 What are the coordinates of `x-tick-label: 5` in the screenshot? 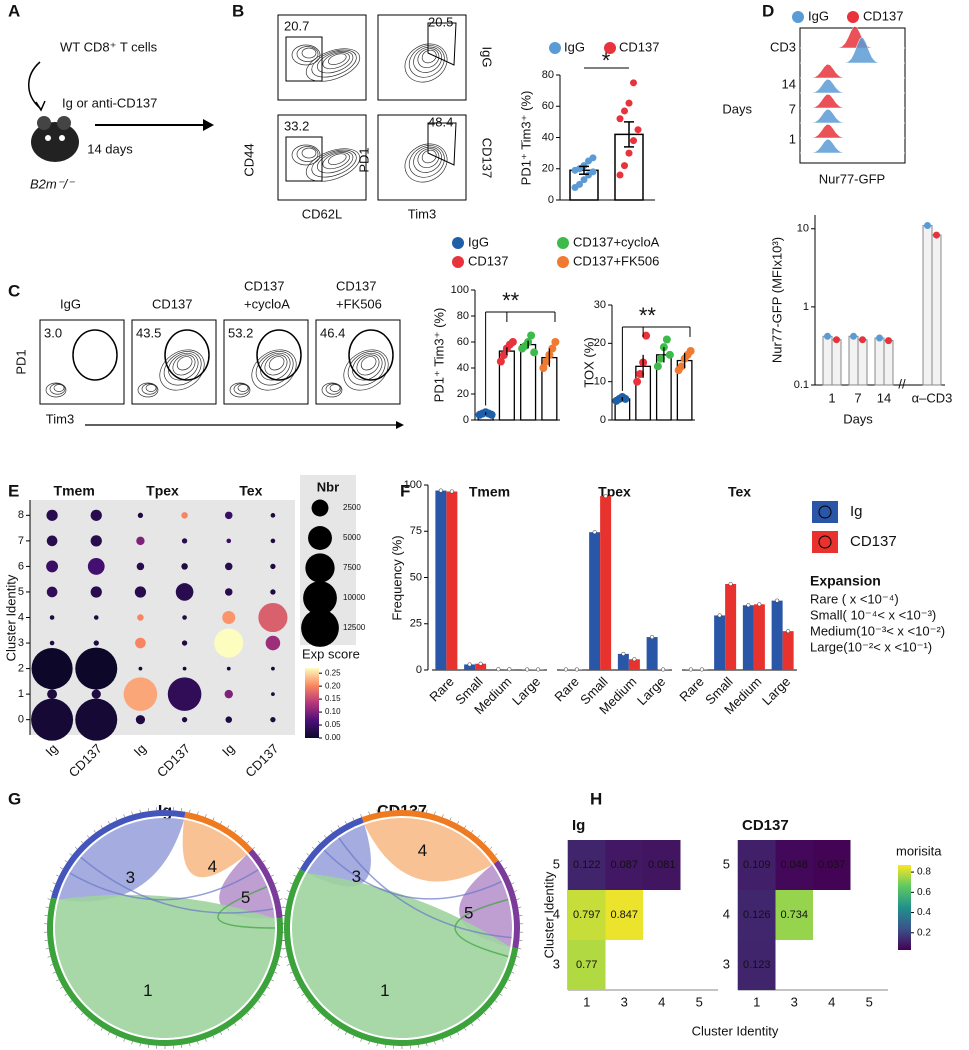 It's located at (869, 1001).